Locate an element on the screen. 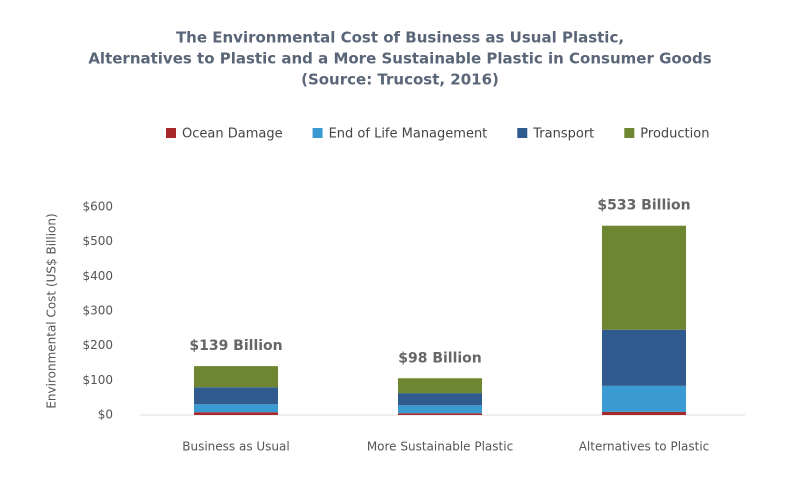  y-tick-label: $0 is located at coordinates (105, 415).